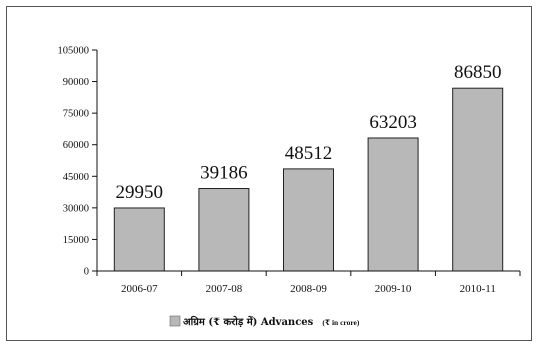 This screenshot has height=347, width=538. I want to click on y-tick-label: 75000, so click(76, 114).